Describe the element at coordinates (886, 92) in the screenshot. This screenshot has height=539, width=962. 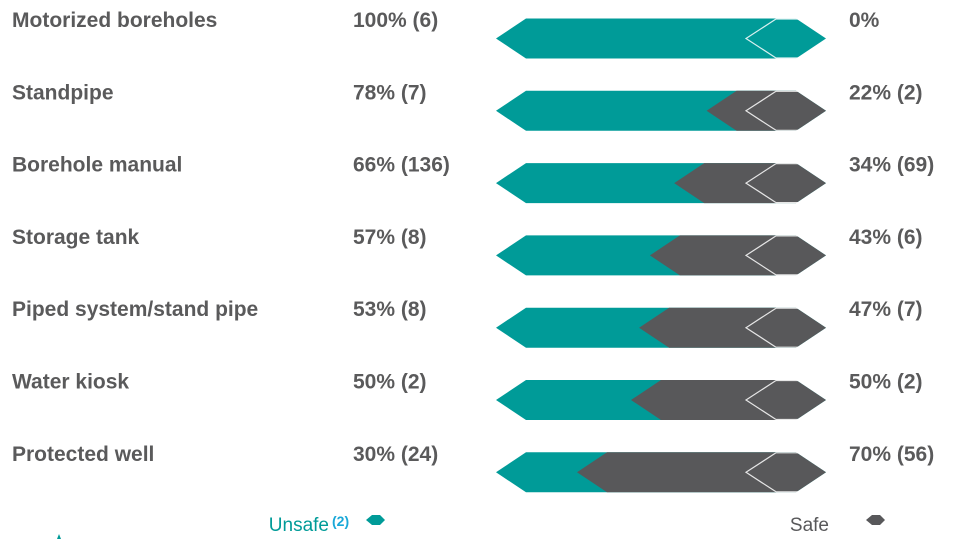
I see `safe-value-label: 22% (2)` at that location.